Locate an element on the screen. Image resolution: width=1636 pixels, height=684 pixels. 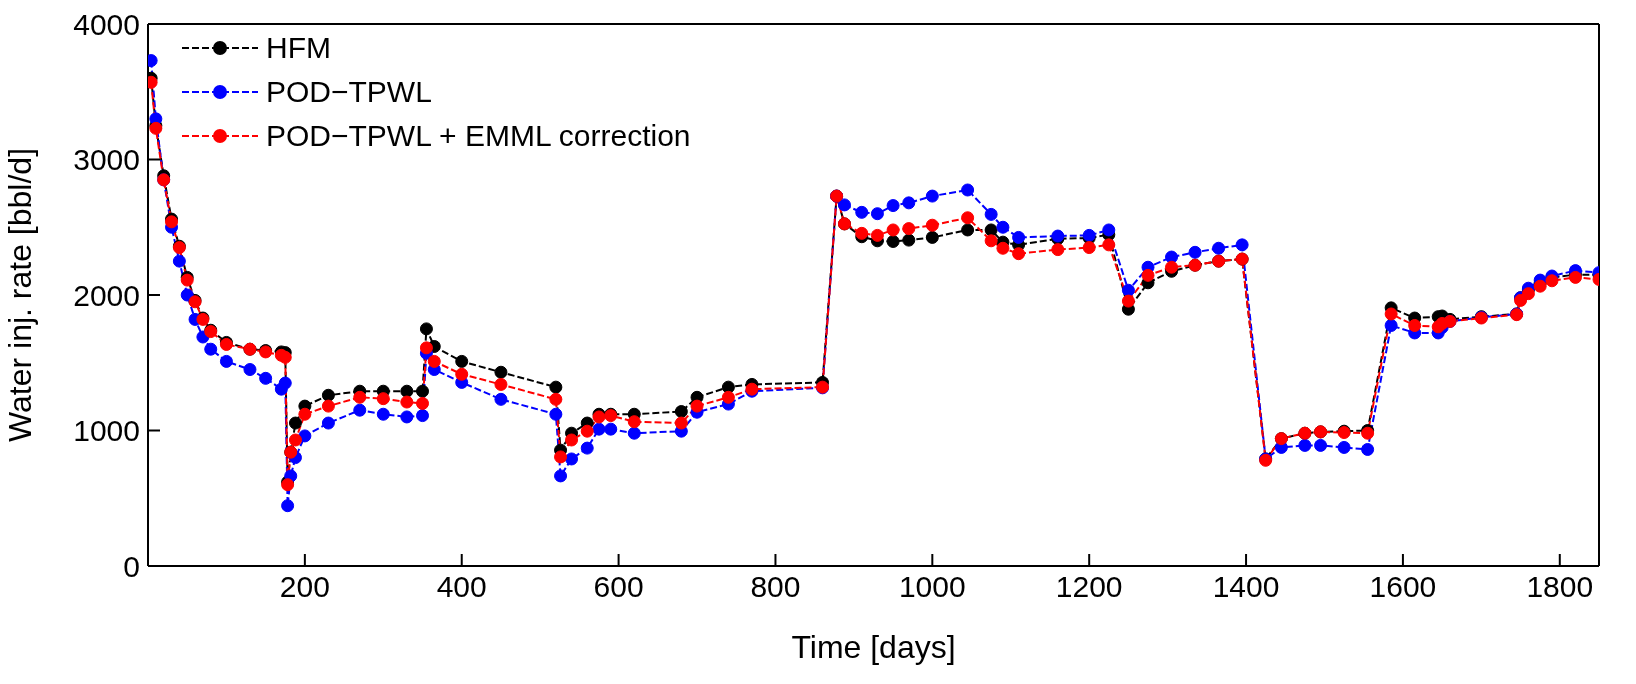
legend-label: HFM is located at coordinates (298, 48).